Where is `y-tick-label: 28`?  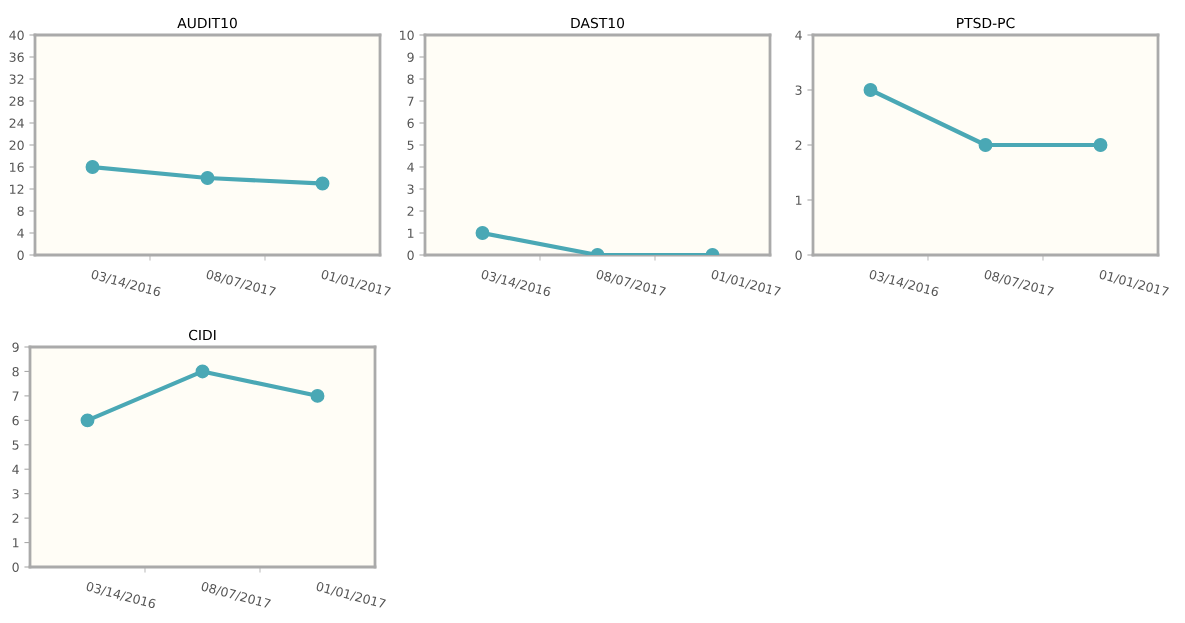
y-tick-label: 28 is located at coordinates (16, 101).